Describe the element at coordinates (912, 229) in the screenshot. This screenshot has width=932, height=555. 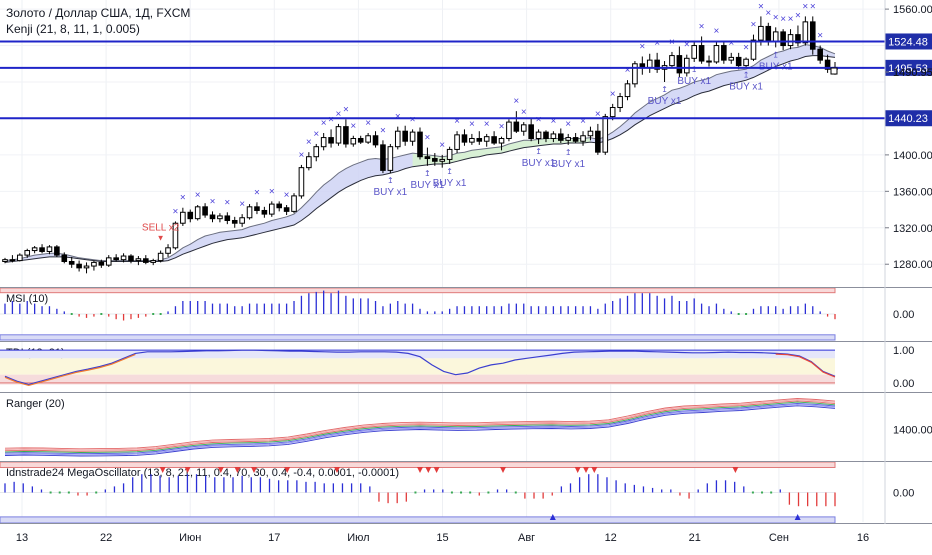
I see `price-tick-label: 1320.00` at that location.